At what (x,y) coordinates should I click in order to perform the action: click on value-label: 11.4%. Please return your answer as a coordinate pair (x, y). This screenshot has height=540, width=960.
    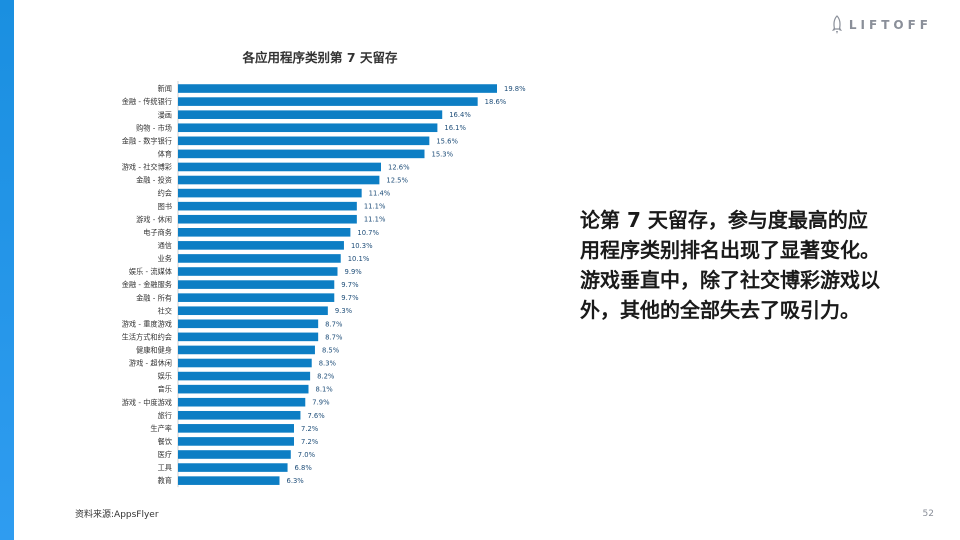
    Looking at the image, I should click on (380, 194).